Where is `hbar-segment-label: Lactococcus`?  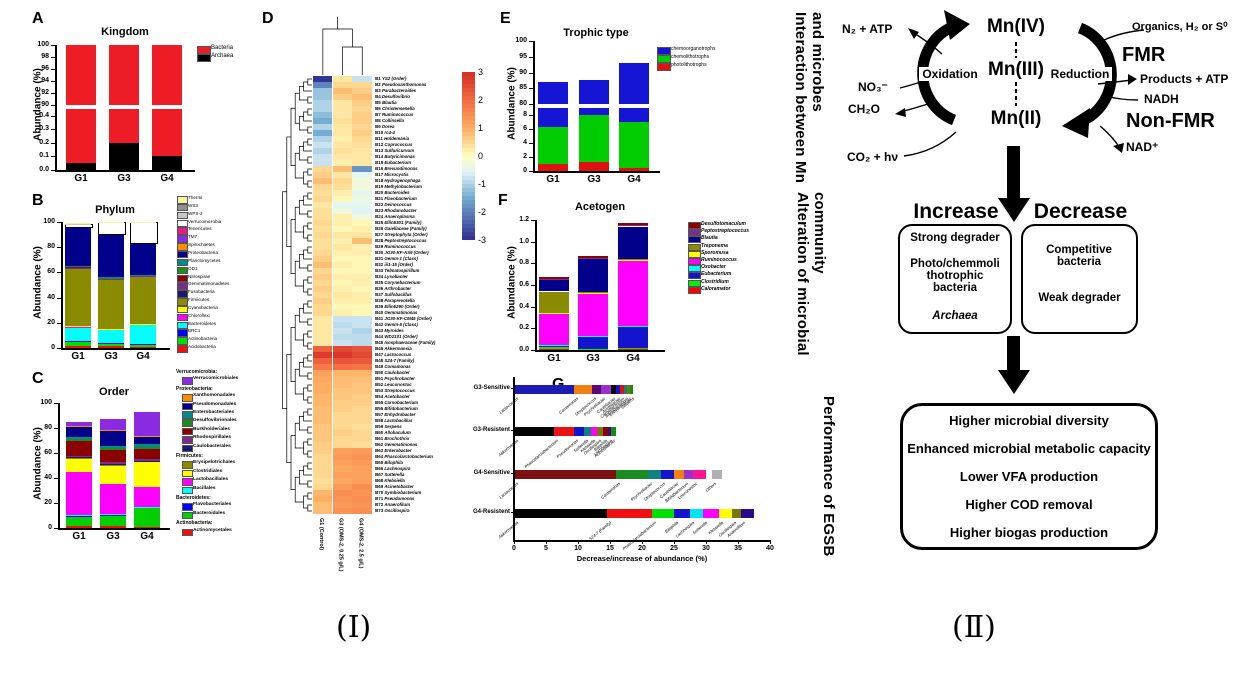
hbar-segment-label: Lactococcus is located at coordinates (509, 405).